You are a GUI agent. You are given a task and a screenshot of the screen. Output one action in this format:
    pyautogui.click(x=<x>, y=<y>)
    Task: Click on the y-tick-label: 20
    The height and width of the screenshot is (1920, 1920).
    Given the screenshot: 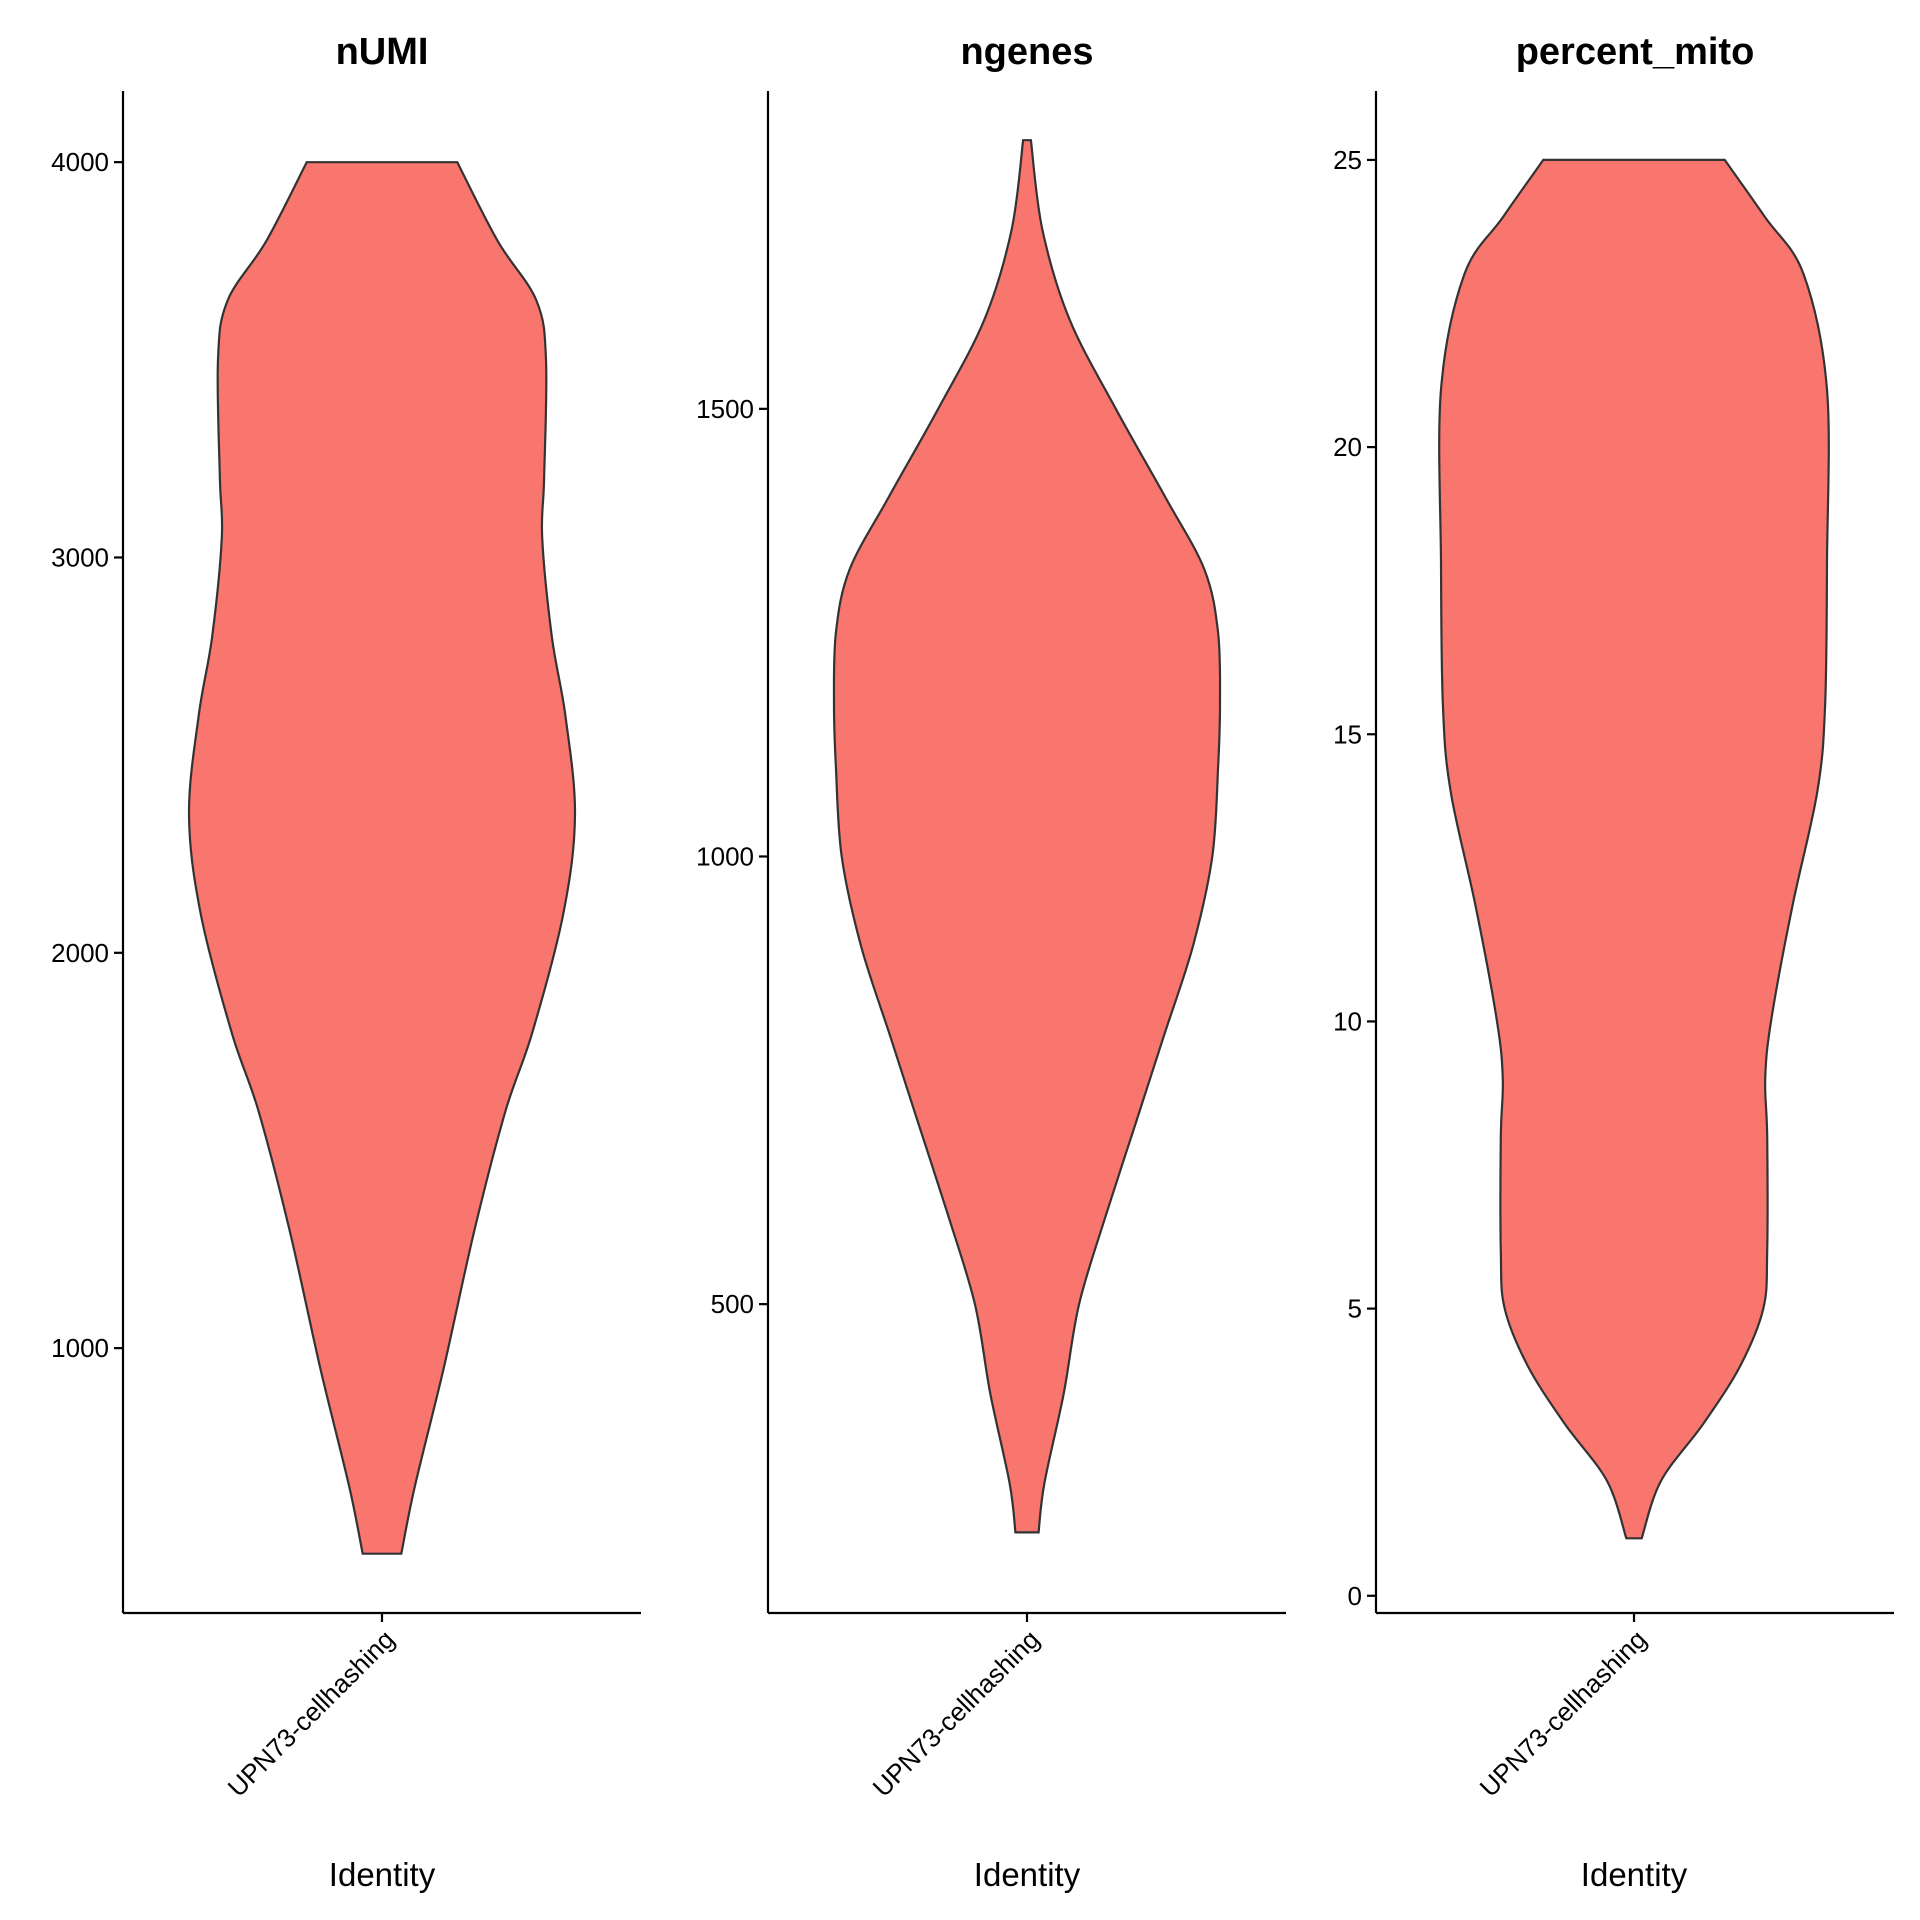 What is the action you would take?
    pyautogui.click(x=1347, y=447)
    